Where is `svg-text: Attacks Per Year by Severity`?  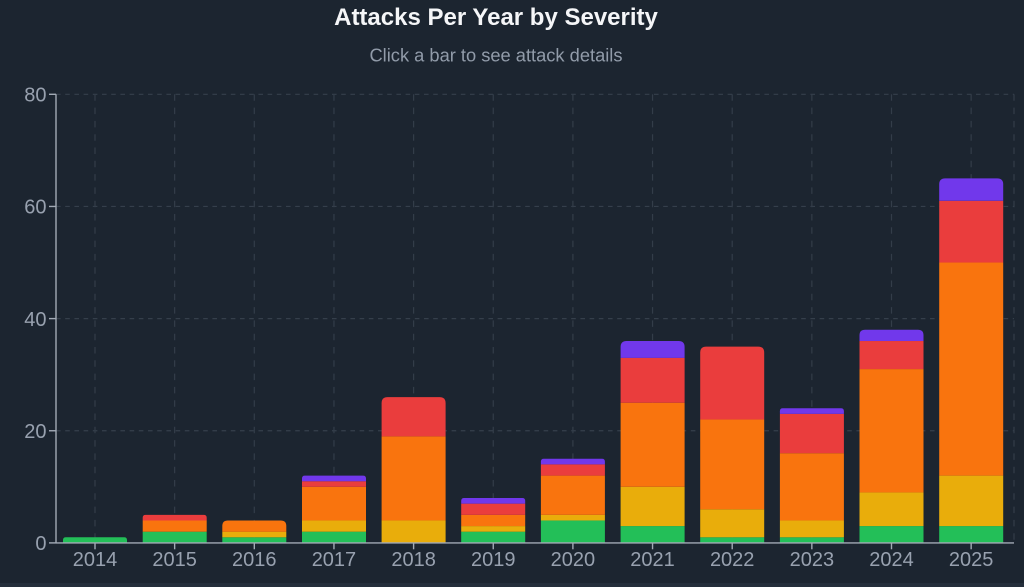 svg-text: Attacks Per Year by Severity is located at coordinates (496, 17).